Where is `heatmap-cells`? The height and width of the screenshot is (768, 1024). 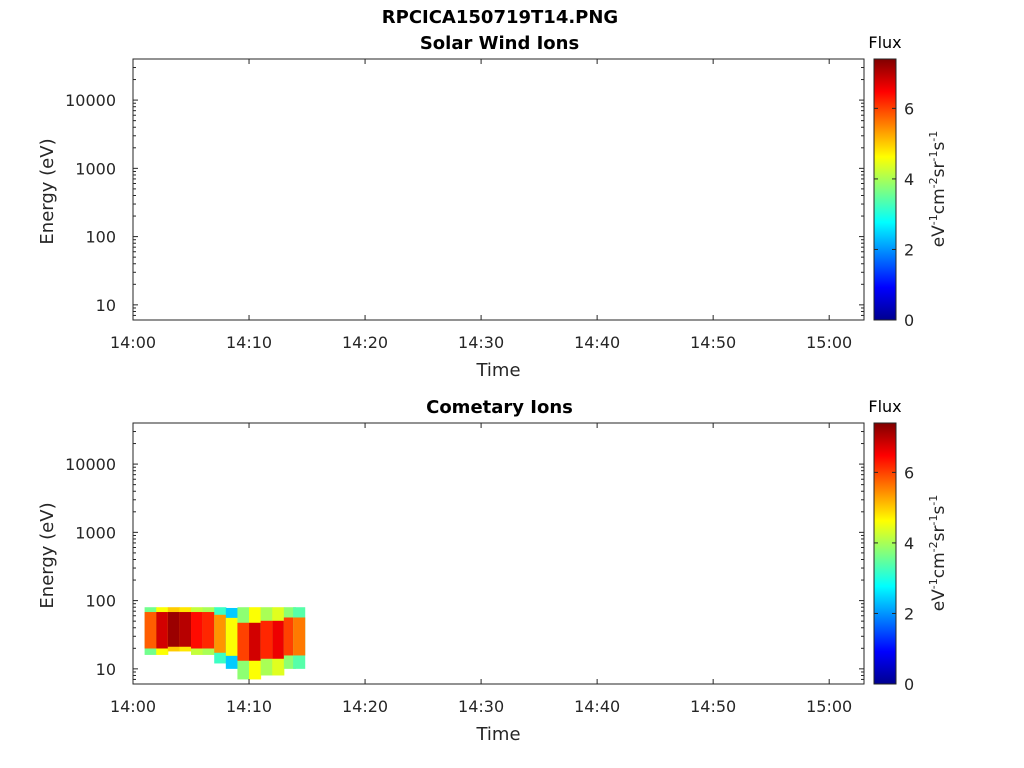
heatmap-cells is located at coordinates (225, 643).